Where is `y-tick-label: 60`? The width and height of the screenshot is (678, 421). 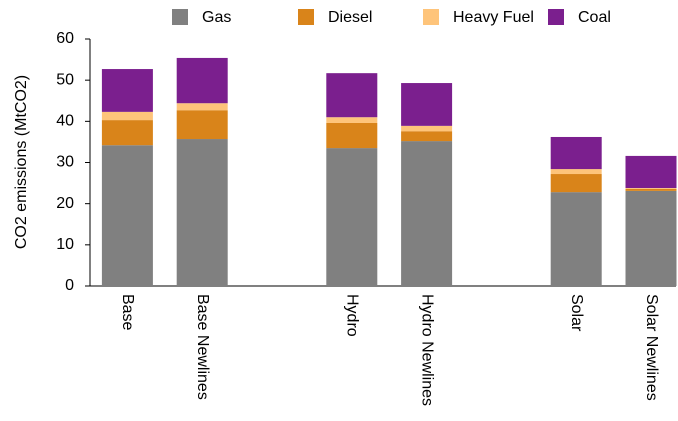 y-tick-label: 60 is located at coordinates (65, 38).